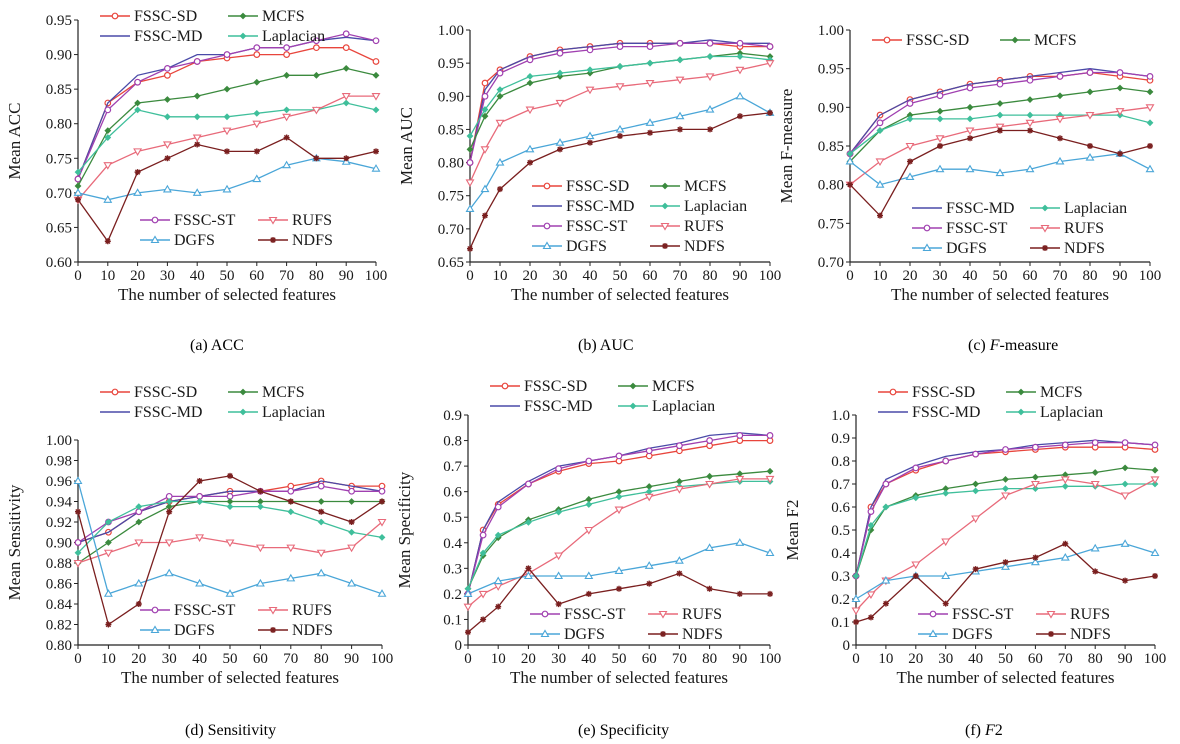 This screenshot has width=1180, height=744. I want to click on legend-entry-mcfs: MCFS, so click(656, 386).